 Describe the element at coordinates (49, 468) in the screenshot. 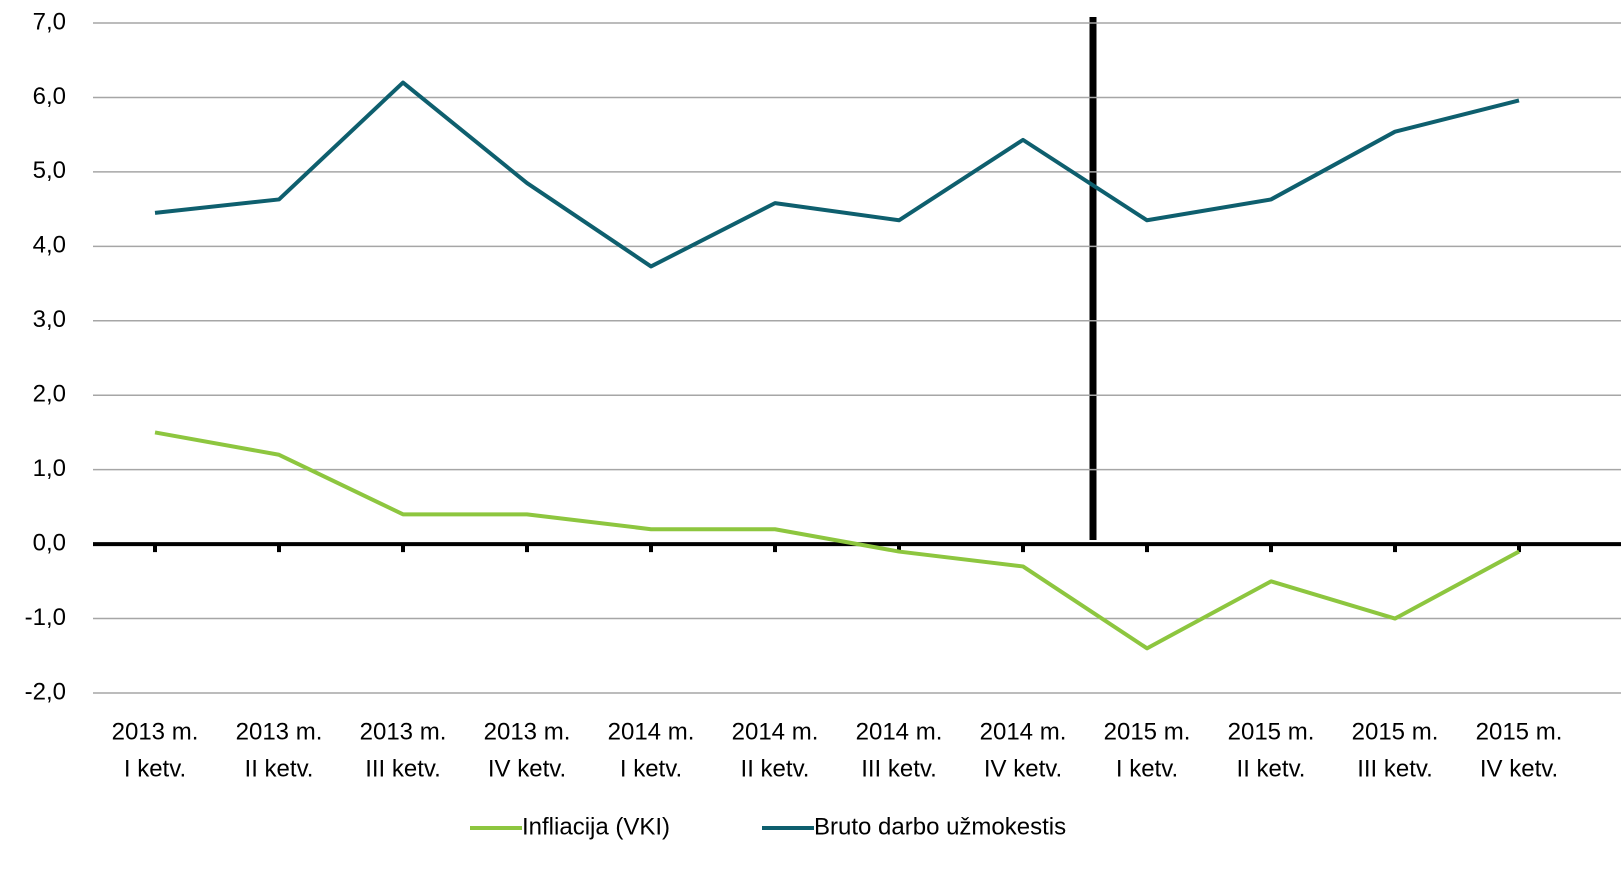

I see `y-tick-label: 1,0` at that location.